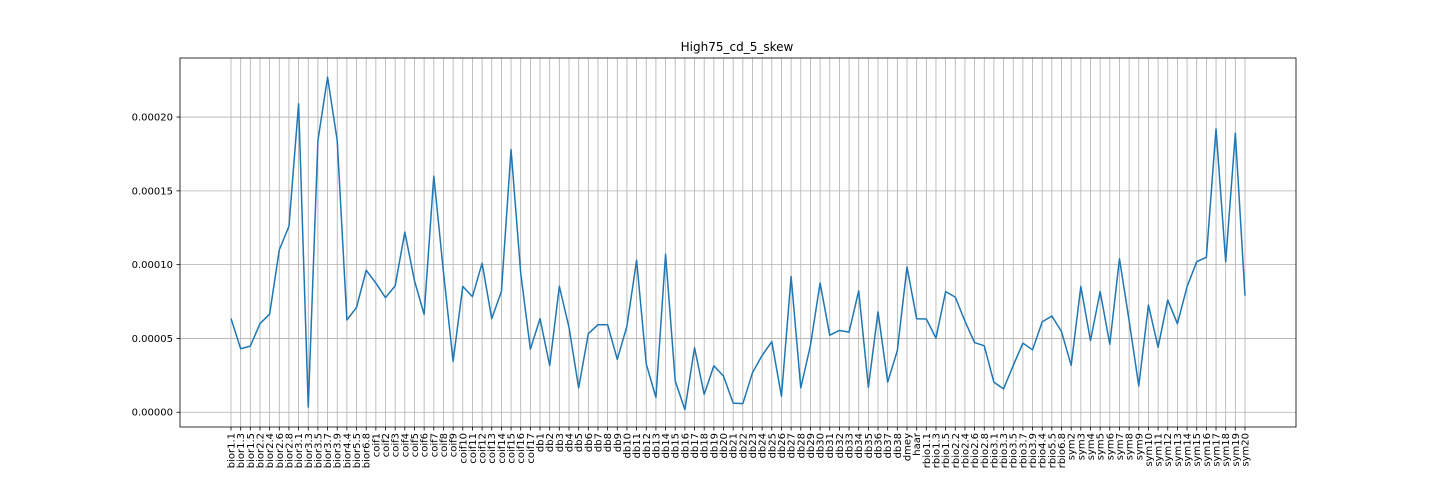 Image resolution: width=1440 pixels, height=480 pixels. I want to click on x-tick-label: rbio4.4, so click(1043, 450).